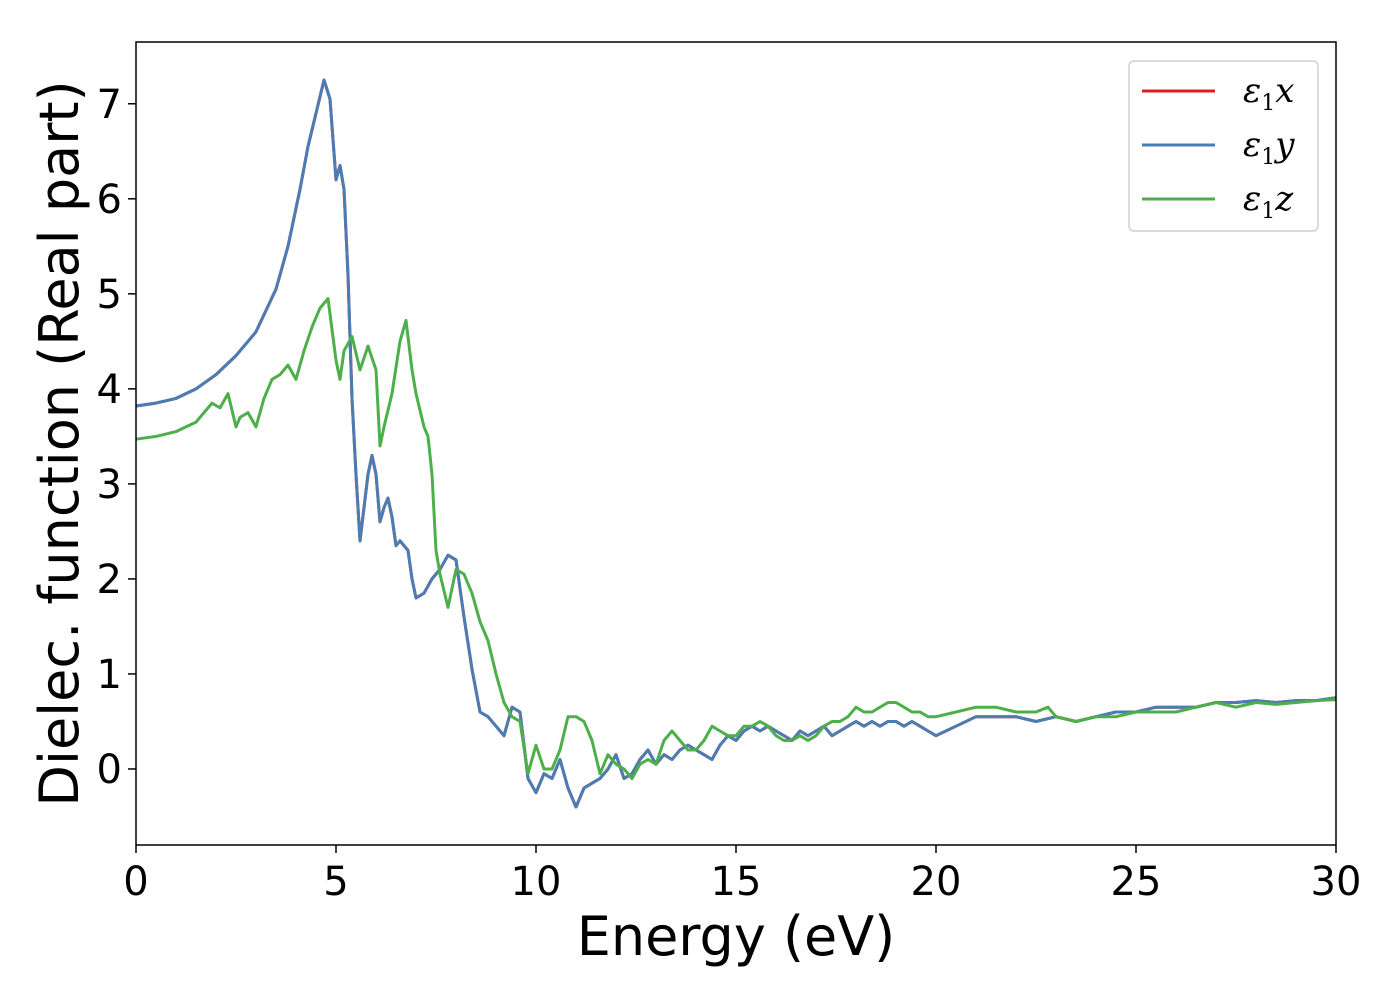  What do you see at coordinates (135, 882) in the screenshot?
I see `x-tick-label: 0` at bounding box center [135, 882].